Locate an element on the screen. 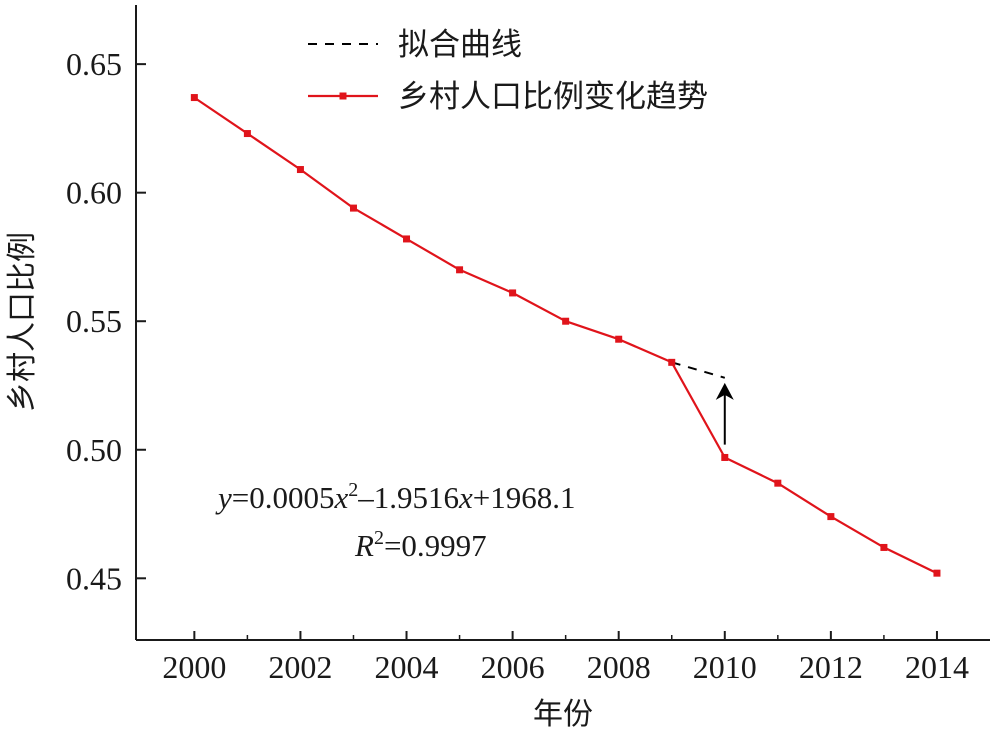 This screenshot has height=735, width=1000. r-squared-label: R2=0.9997 is located at coordinates (420, 545).